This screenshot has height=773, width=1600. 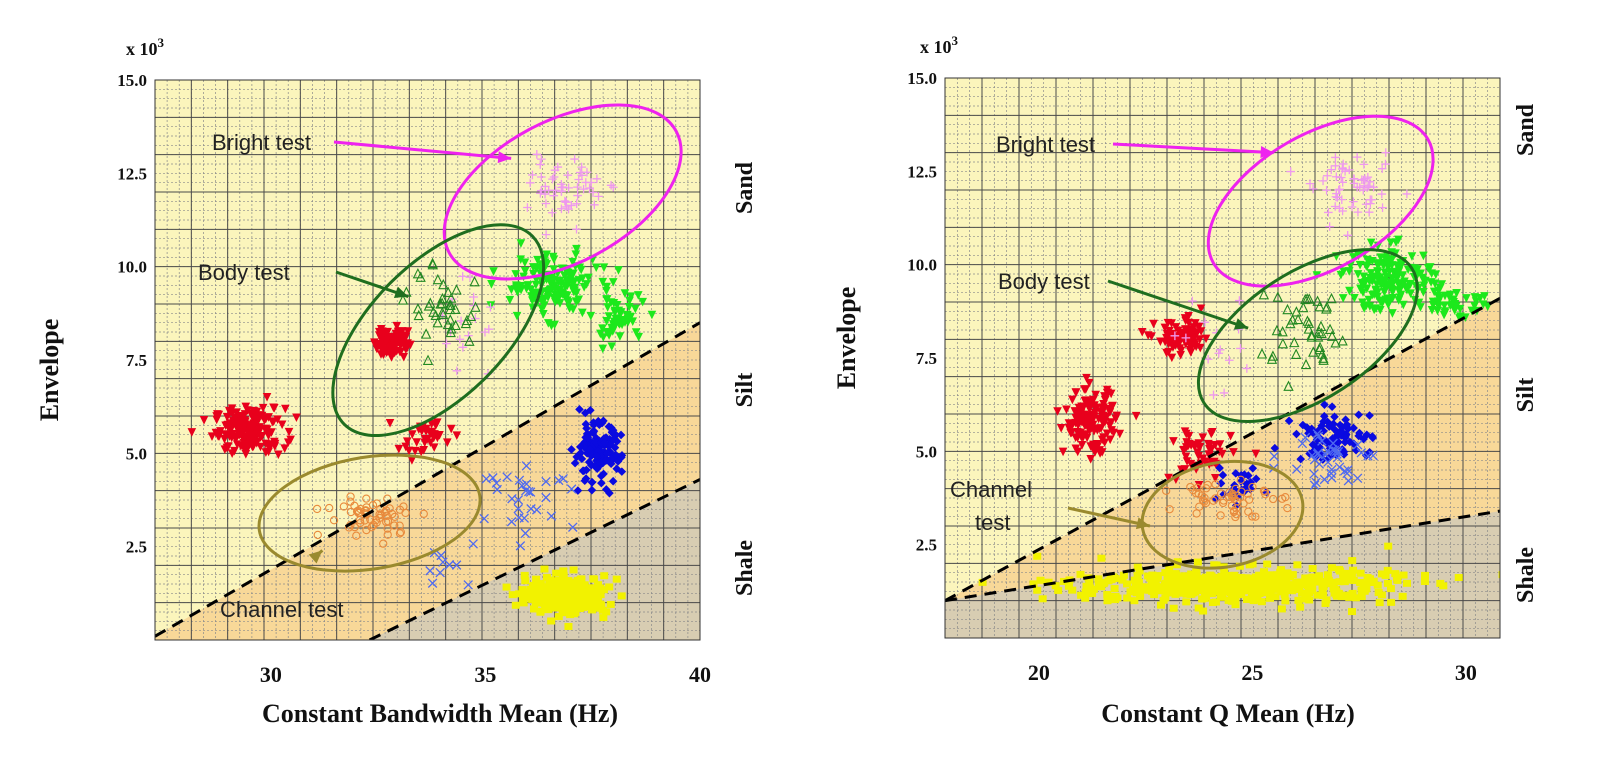 I want to click on x-tick-label: 25, so click(x=1252, y=672).